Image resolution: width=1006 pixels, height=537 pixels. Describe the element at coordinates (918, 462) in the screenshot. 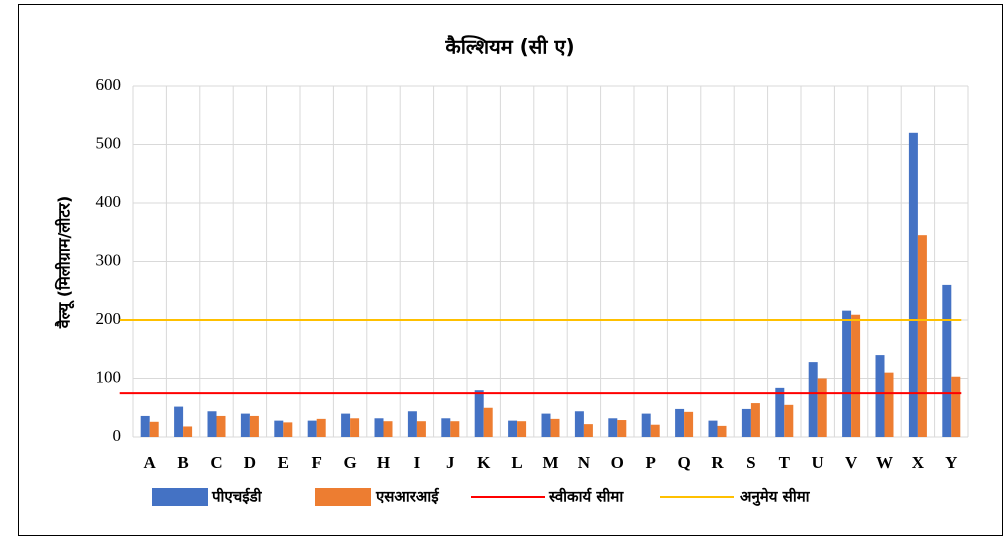

I see `x-tick-label: X` at that location.